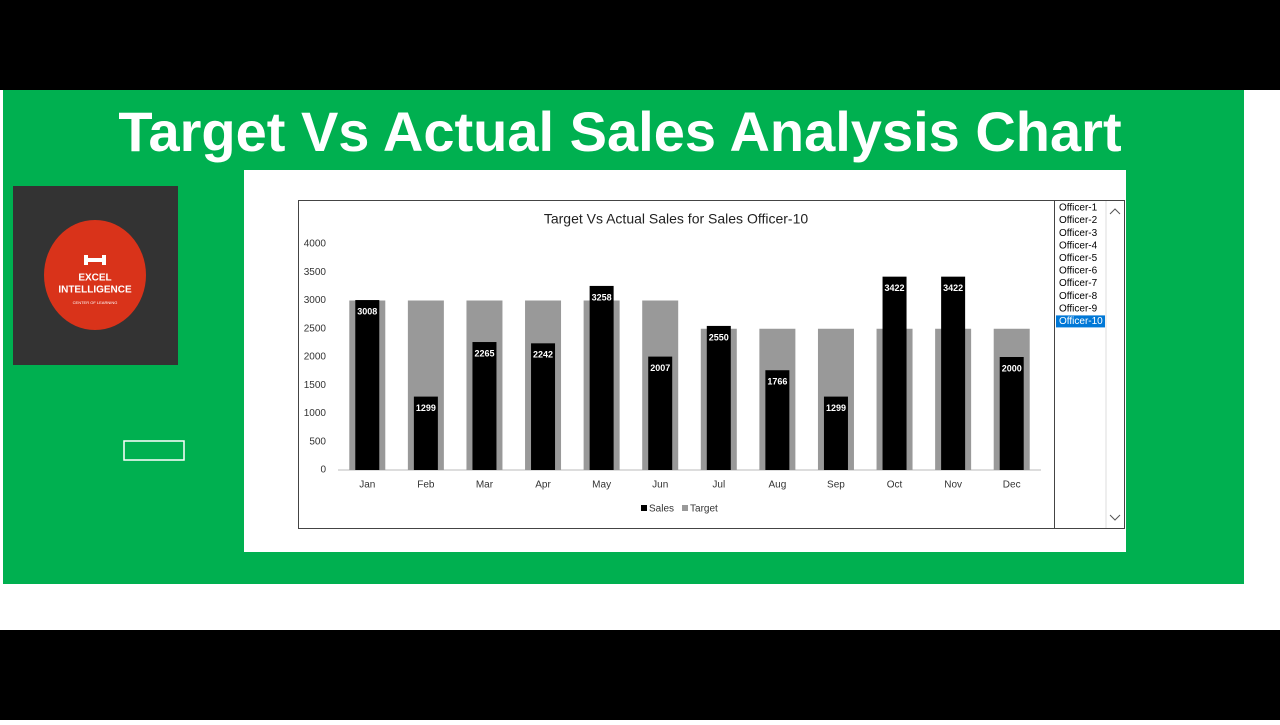 The height and width of the screenshot is (725, 1280). I want to click on listbox-item: Officer-6, so click(1078, 271).